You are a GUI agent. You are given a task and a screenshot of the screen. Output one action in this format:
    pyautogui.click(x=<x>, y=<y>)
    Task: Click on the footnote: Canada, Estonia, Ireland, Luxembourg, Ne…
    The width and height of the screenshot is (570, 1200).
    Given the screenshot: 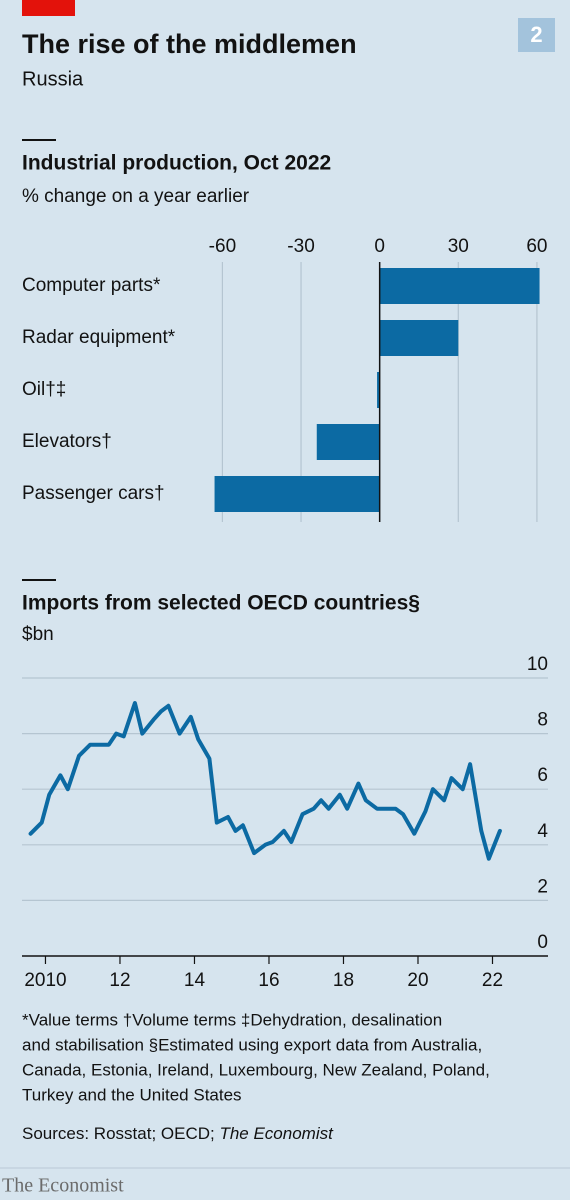 What is the action you would take?
    pyautogui.click(x=256, y=1069)
    